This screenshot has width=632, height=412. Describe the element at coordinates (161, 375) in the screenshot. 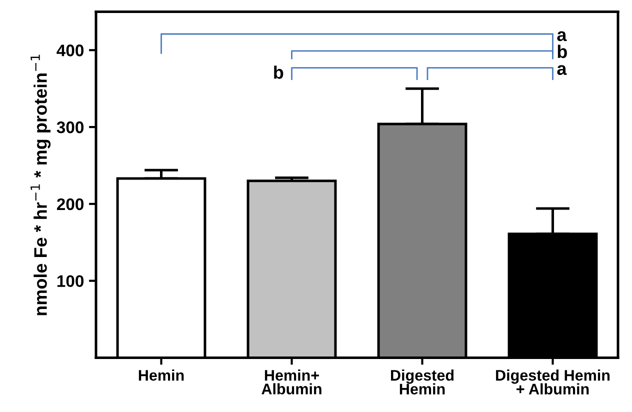

I see `x-tick-label: Hemin` at that location.